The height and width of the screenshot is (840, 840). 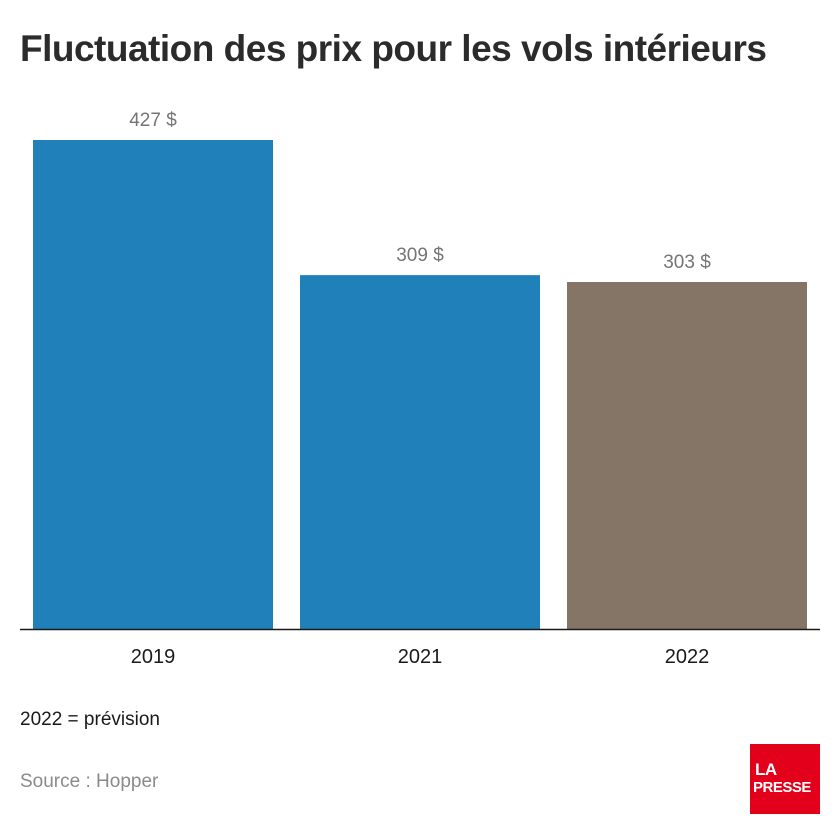 I want to click on data-label-2019: 427 $, so click(x=153, y=120).